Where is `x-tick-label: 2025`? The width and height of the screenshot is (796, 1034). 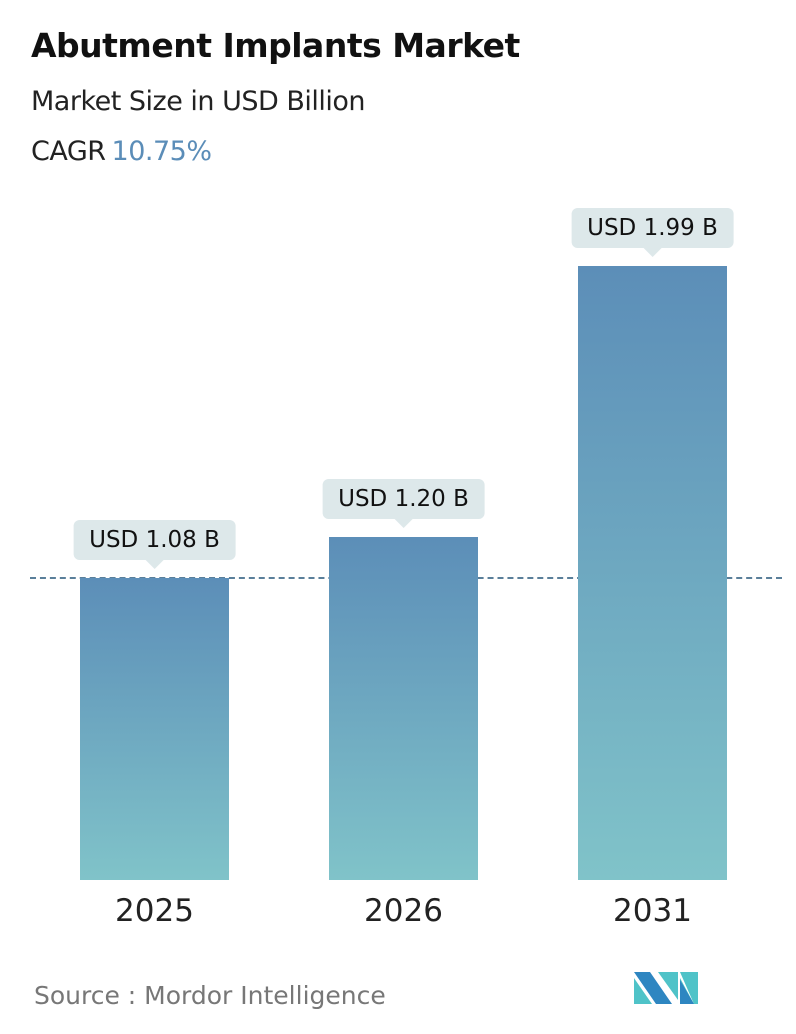 x-tick-label: 2025 is located at coordinates (154, 911).